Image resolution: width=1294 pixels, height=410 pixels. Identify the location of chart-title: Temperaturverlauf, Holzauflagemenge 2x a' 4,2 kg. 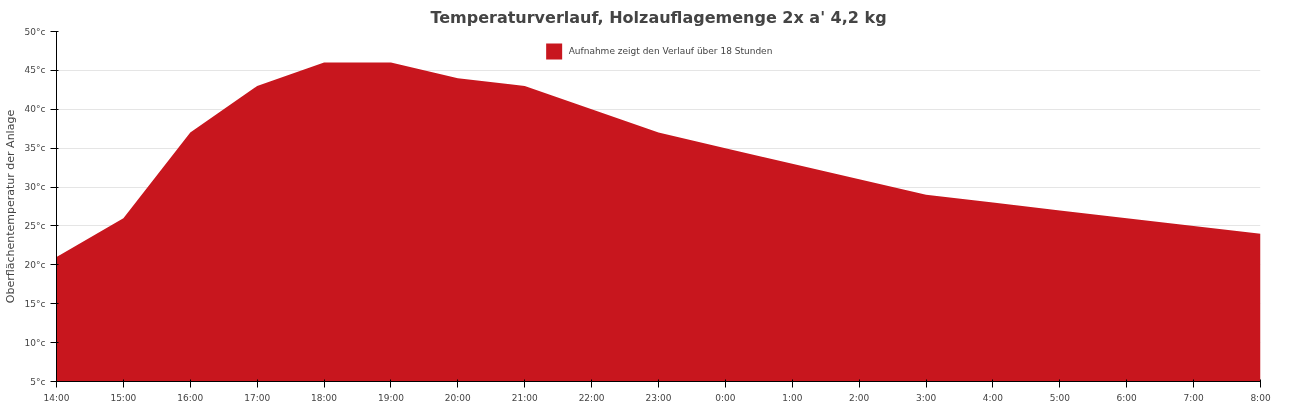
(658, 17).